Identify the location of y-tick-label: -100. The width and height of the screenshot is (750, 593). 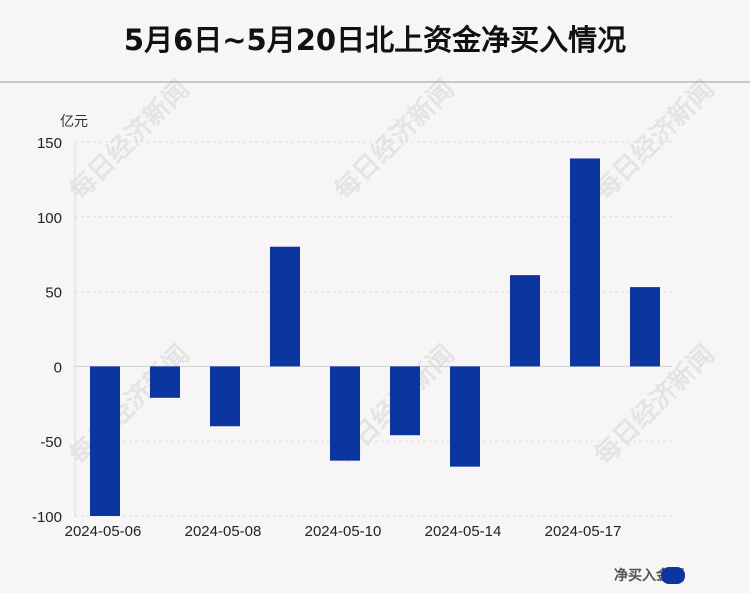
(47, 517).